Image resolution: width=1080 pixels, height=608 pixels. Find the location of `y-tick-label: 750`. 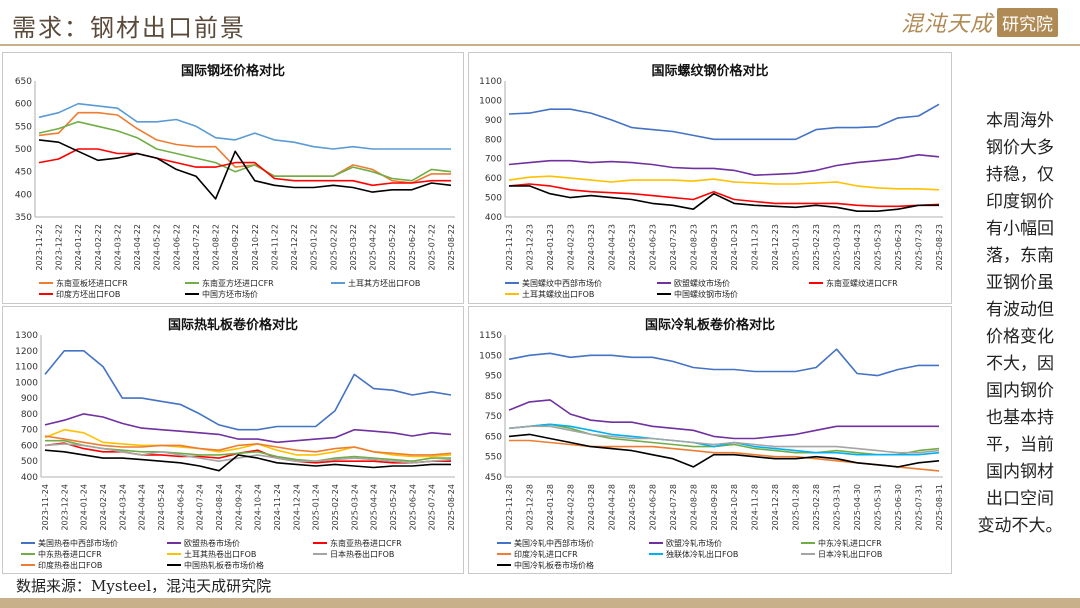

y-tick-label: 750 is located at coordinates (493, 417).